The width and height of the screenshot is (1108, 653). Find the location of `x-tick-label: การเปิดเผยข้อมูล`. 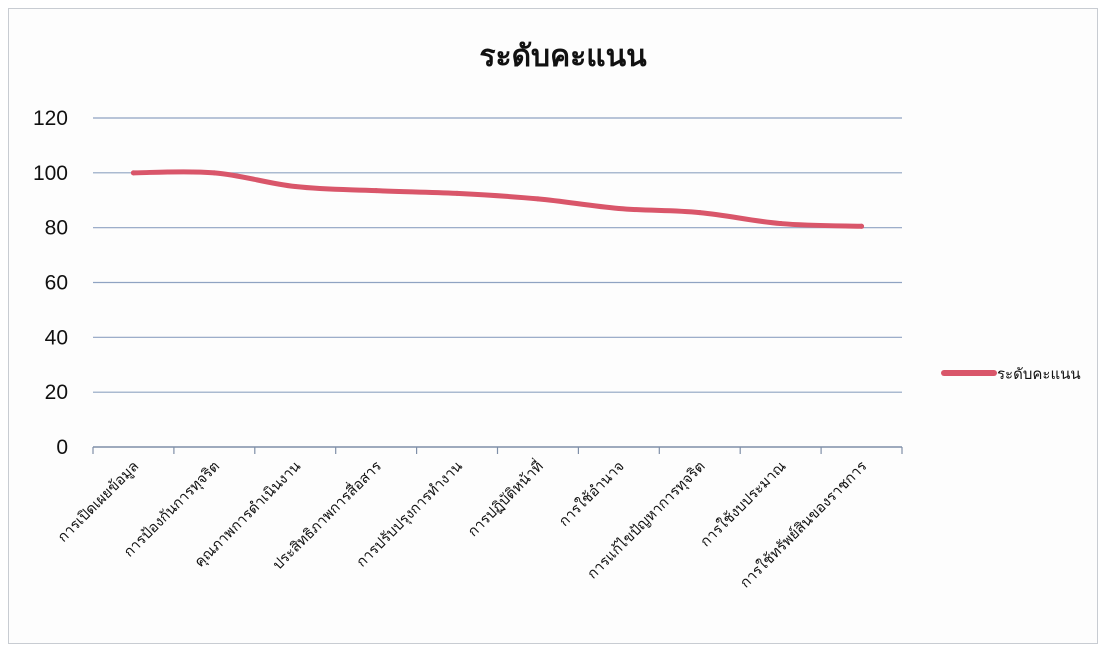

x-tick-label: การเปิดเผยข้อมูล is located at coordinates (98, 502).